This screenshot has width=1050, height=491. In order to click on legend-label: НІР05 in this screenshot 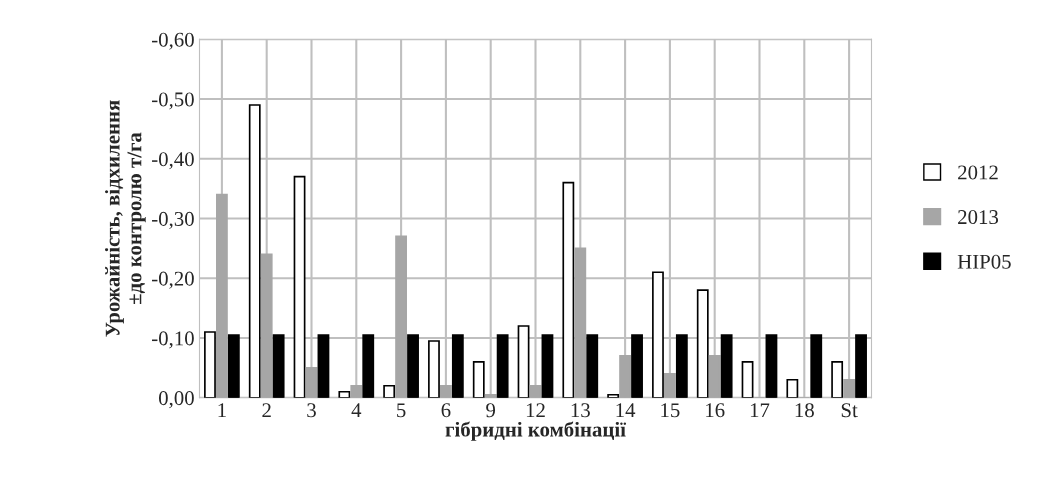, I will do `click(984, 261)`.